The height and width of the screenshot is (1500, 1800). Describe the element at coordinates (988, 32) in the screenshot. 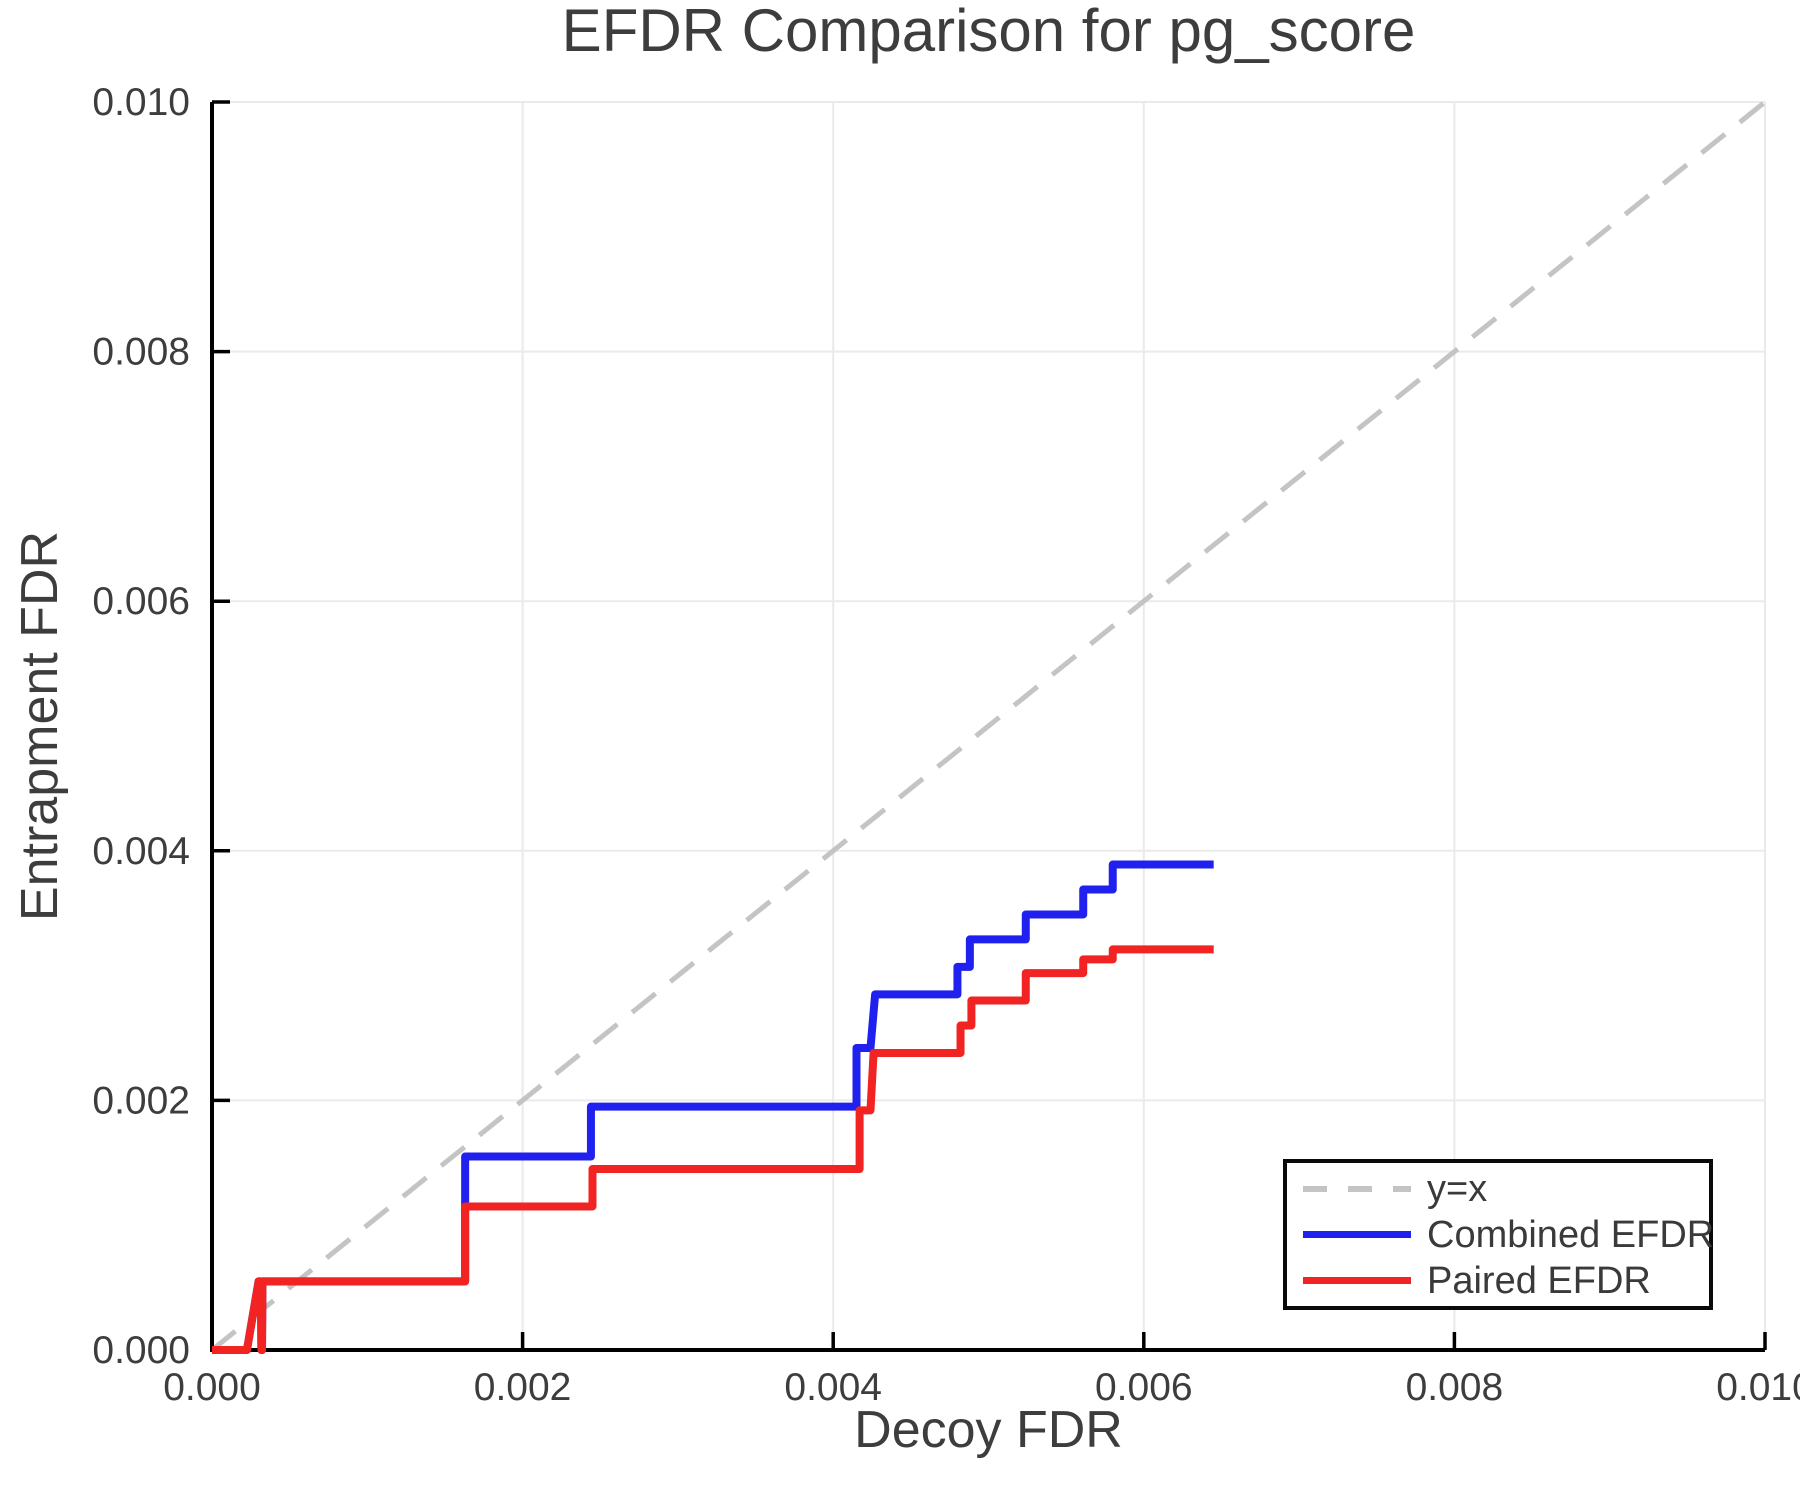

I see `chart-title: EFDR Comparison for pg_score` at that location.